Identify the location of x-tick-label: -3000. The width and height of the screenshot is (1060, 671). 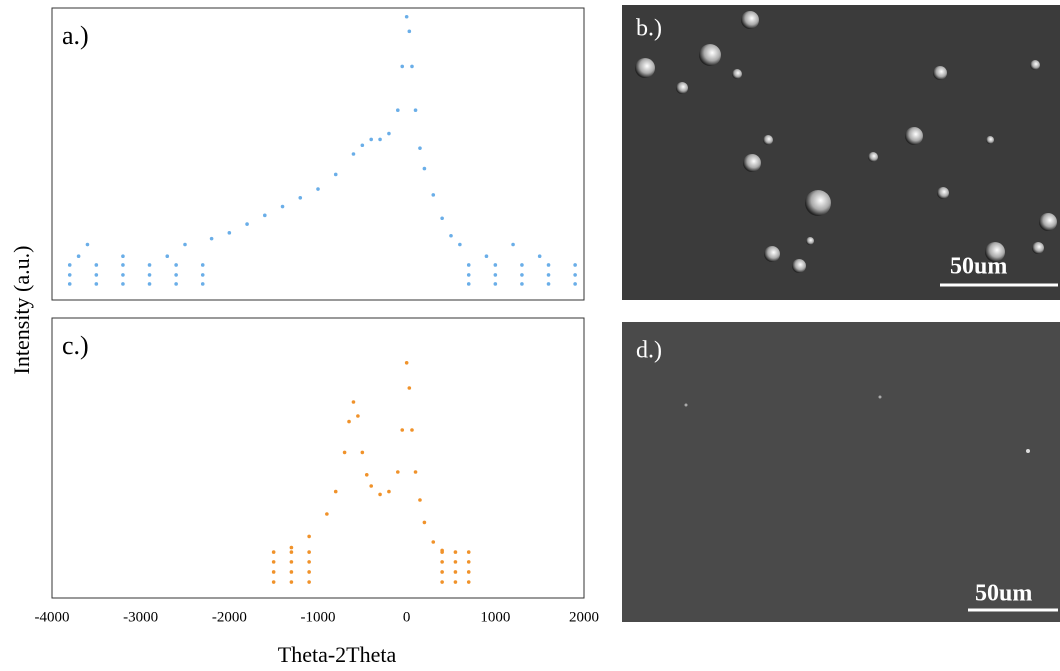
(140, 617).